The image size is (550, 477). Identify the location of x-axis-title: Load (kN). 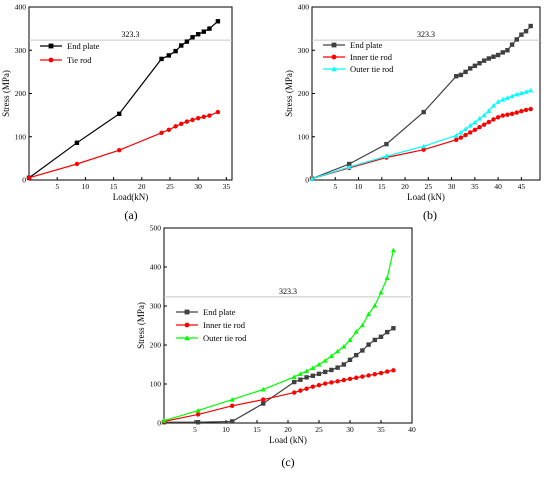
(426, 197).